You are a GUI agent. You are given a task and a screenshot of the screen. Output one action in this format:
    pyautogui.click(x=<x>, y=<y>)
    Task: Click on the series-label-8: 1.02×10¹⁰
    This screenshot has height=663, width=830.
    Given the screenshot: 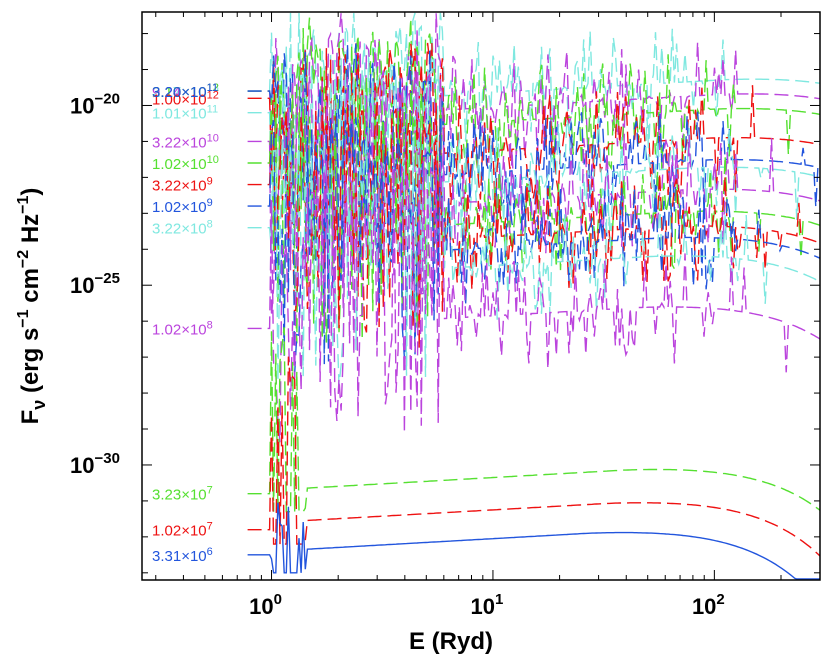 What is the action you would take?
    pyautogui.click(x=185, y=163)
    